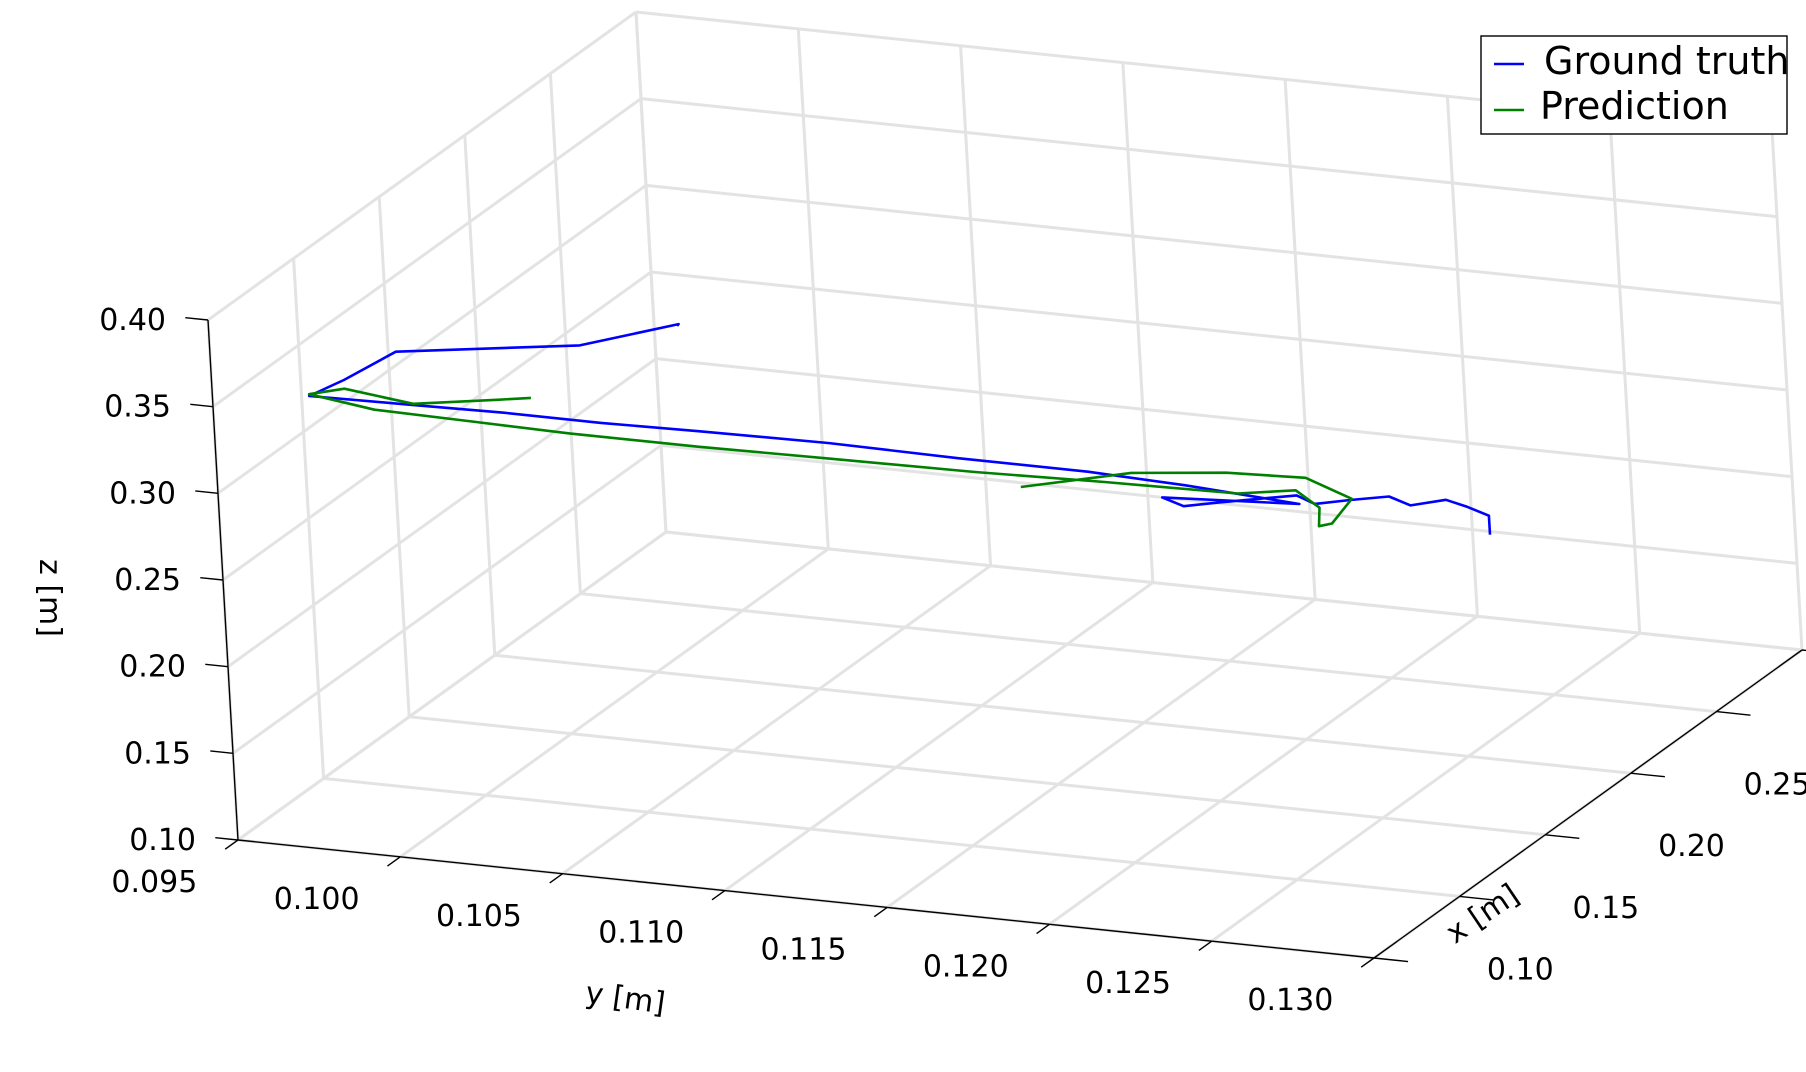 This screenshot has height=1072, width=1806. What do you see at coordinates (1520, 969) in the screenshot?
I see `x-tick-label: 0.10` at bounding box center [1520, 969].